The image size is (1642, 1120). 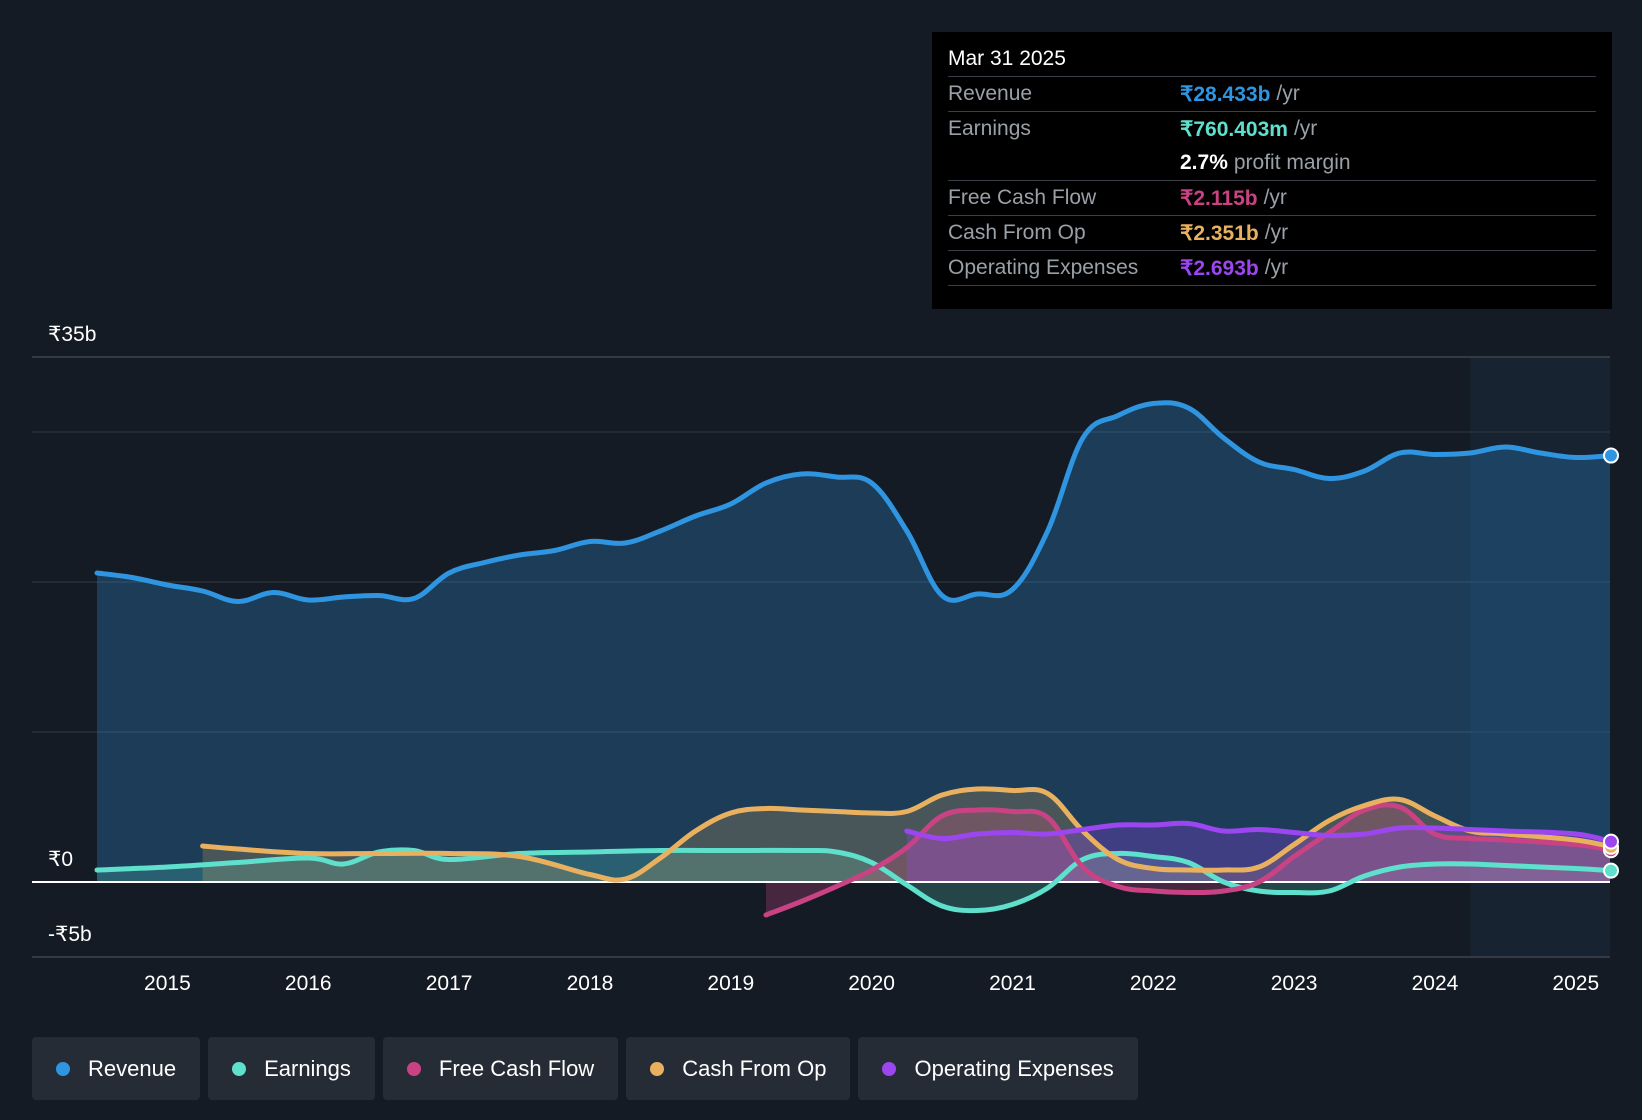 What do you see at coordinates (1575, 983) in the screenshot?
I see `x-tick-label: 2025` at bounding box center [1575, 983].